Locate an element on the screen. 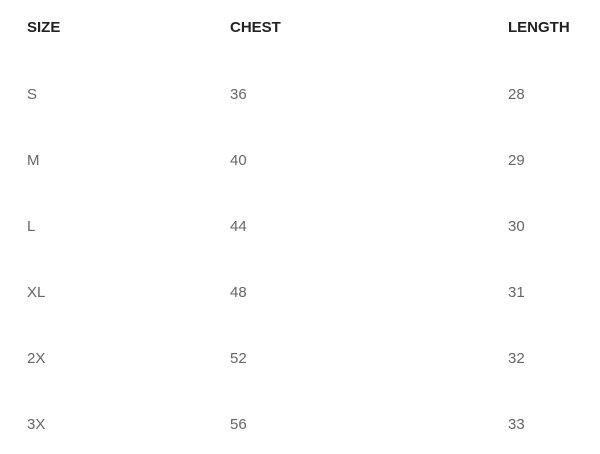  table-cell: S is located at coordinates (32, 94).